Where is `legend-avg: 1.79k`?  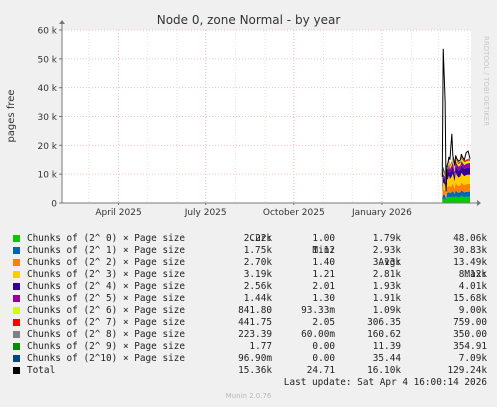 legend-avg: 1.79k is located at coordinates (386, 238).